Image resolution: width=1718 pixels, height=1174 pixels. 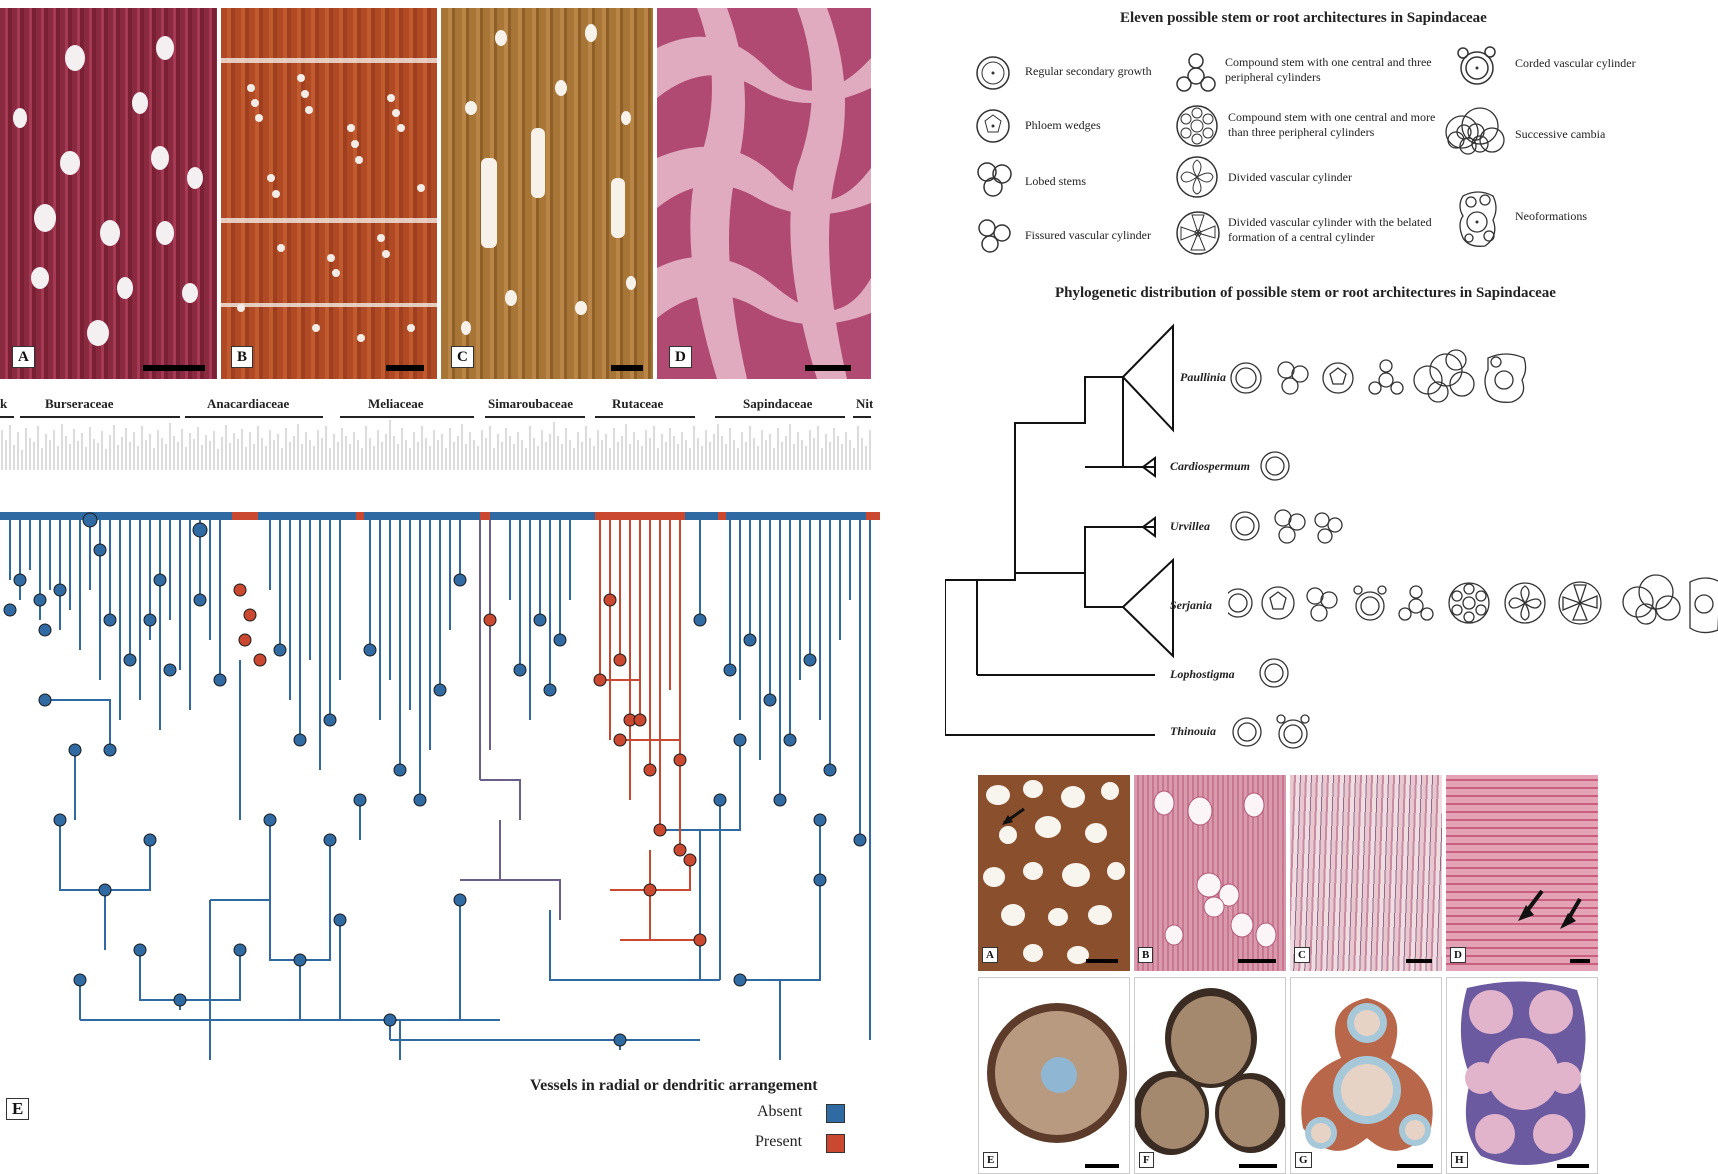 What do you see at coordinates (638, 403) in the screenshot?
I see `family-label: Rutaceae` at bounding box center [638, 403].